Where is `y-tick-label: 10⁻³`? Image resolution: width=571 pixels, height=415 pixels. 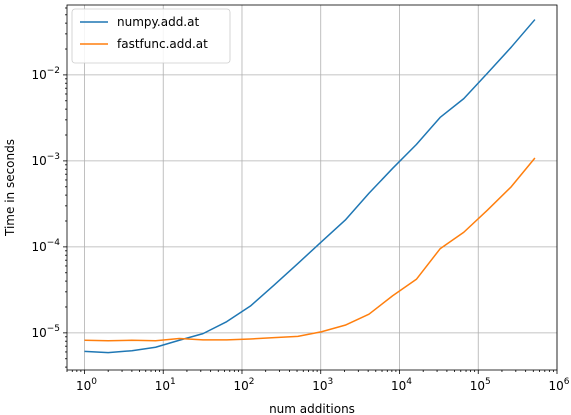 y-tick-label: 10⁻³ is located at coordinates (45, 160).